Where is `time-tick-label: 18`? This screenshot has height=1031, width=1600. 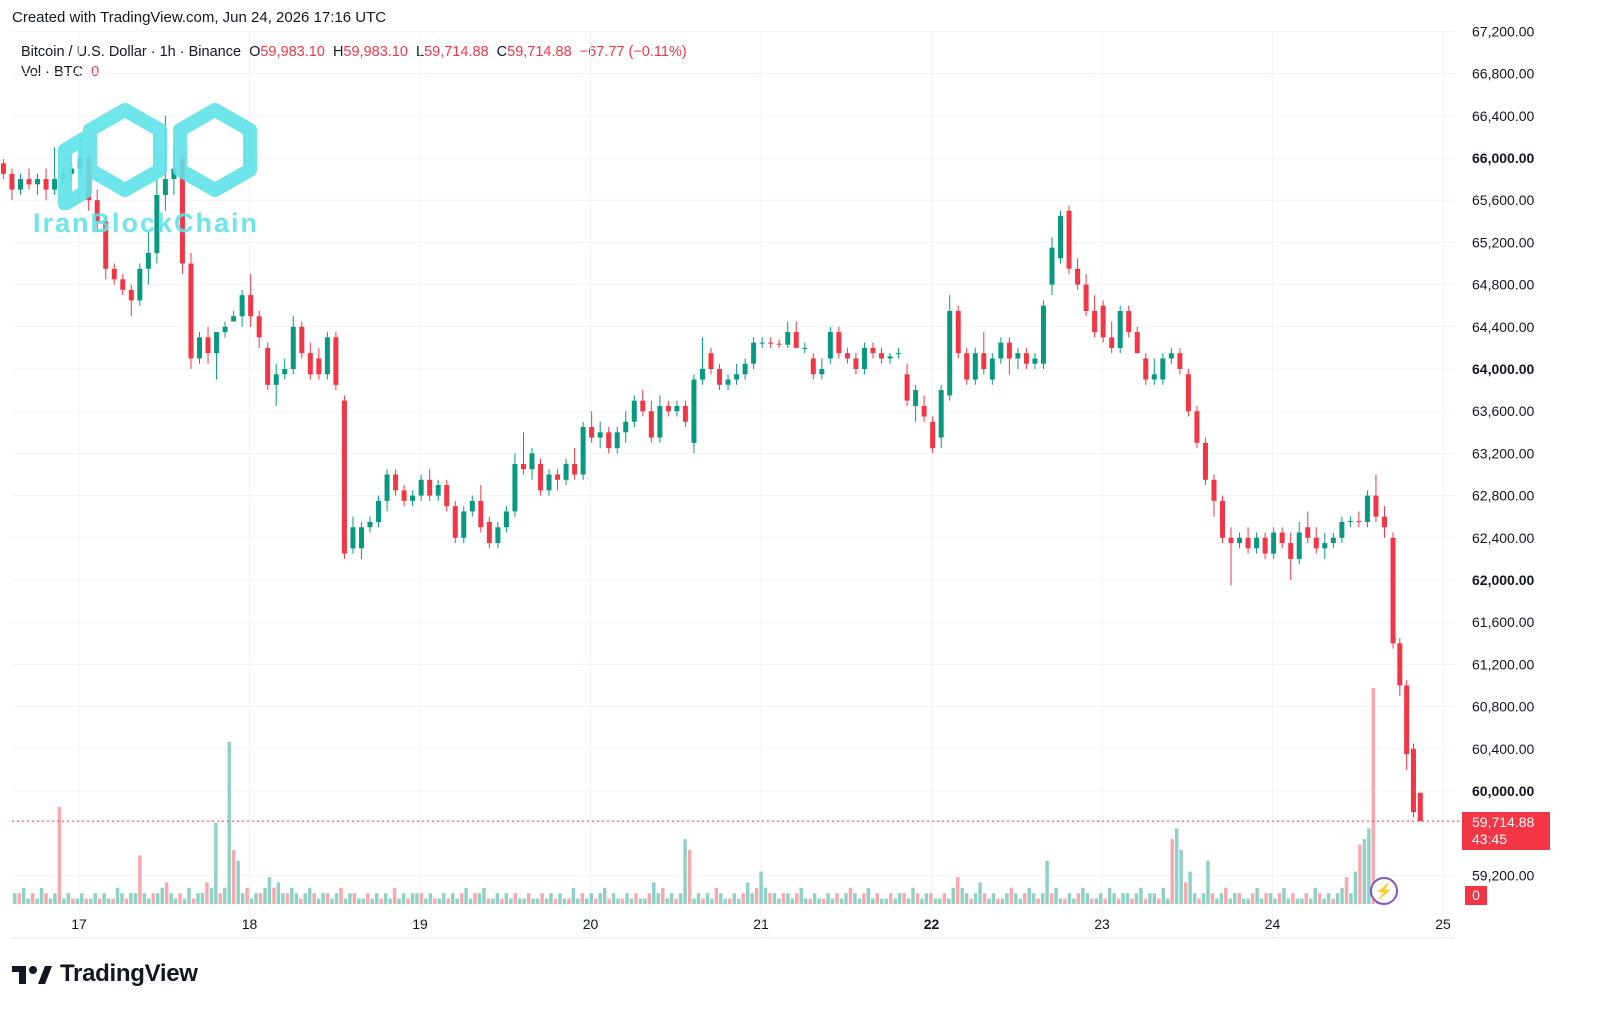
time-tick-label: 18 is located at coordinates (250, 924).